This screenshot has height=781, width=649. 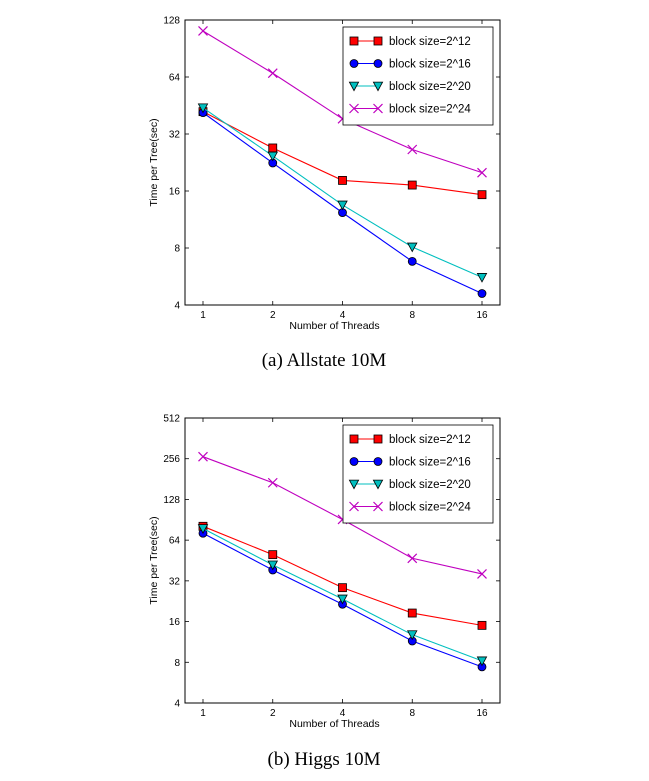 What do you see at coordinates (324, 759) in the screenshot?
I see `chart-caption: (b) Higgs 10M` at bounding box center [324, 759].